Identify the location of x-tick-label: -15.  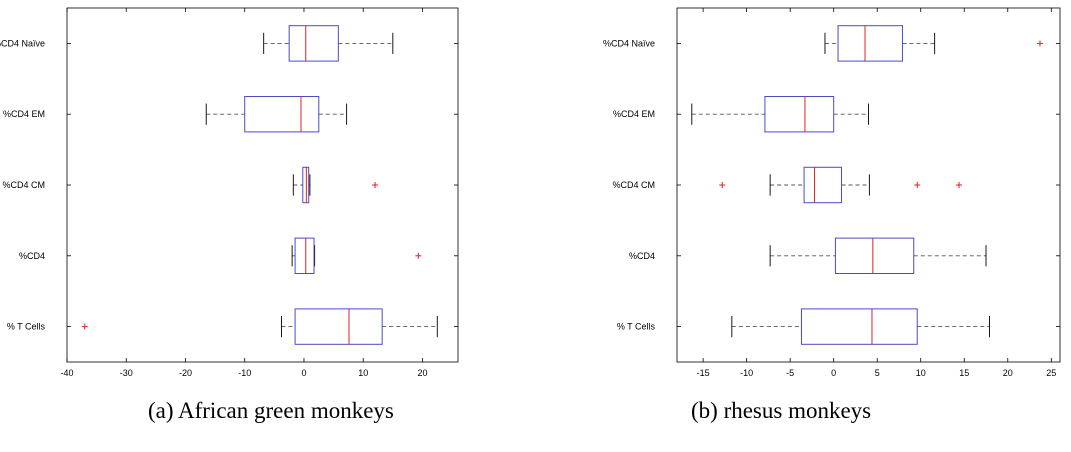
(703, 373).